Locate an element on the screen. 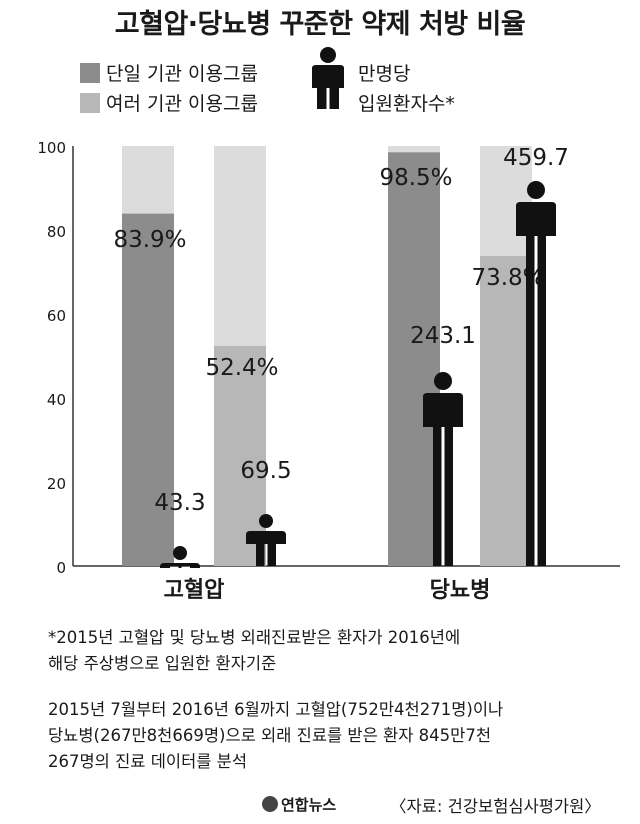 Image resolution: width=640 pixels, height=824 pixels. logo-text: 연합뉴스 is located at coordinates (309, 805).